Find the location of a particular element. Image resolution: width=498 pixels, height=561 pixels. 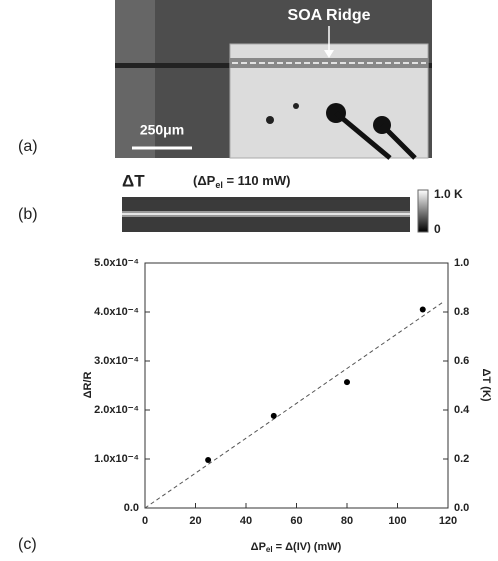

y2-tick-label: 0.0 is located at coordinates (461, 508).